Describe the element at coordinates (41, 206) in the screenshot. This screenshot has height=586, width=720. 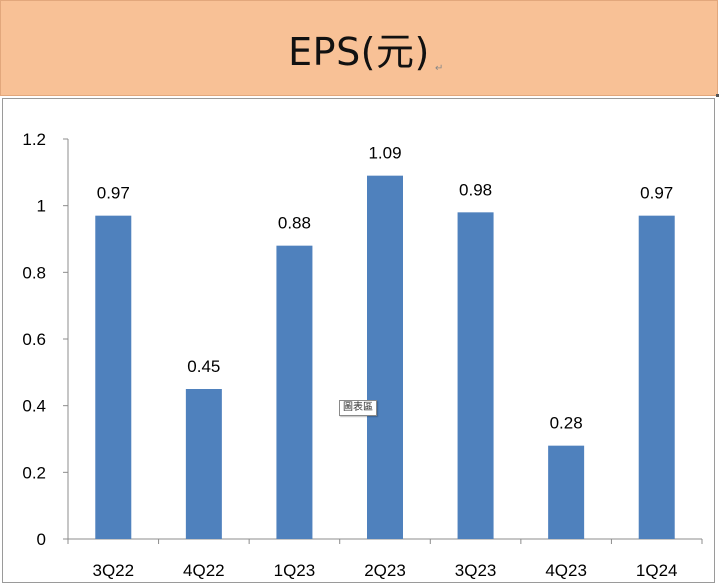
I see `y-tick-label: 1` at that location.